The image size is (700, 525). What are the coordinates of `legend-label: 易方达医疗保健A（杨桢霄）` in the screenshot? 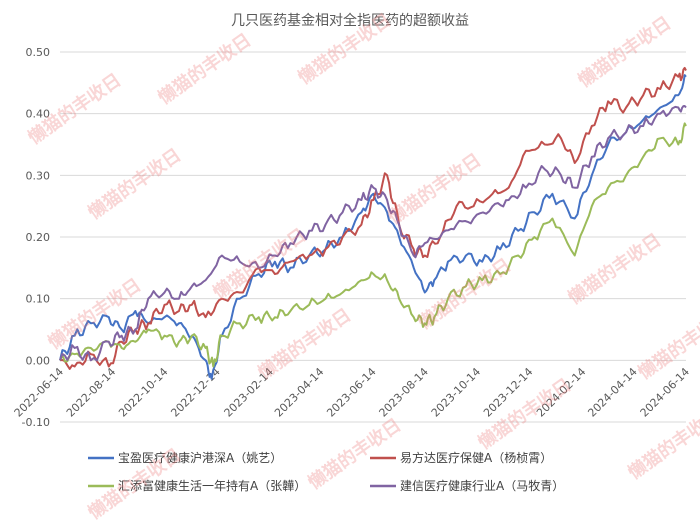 It's located at (476, 457).